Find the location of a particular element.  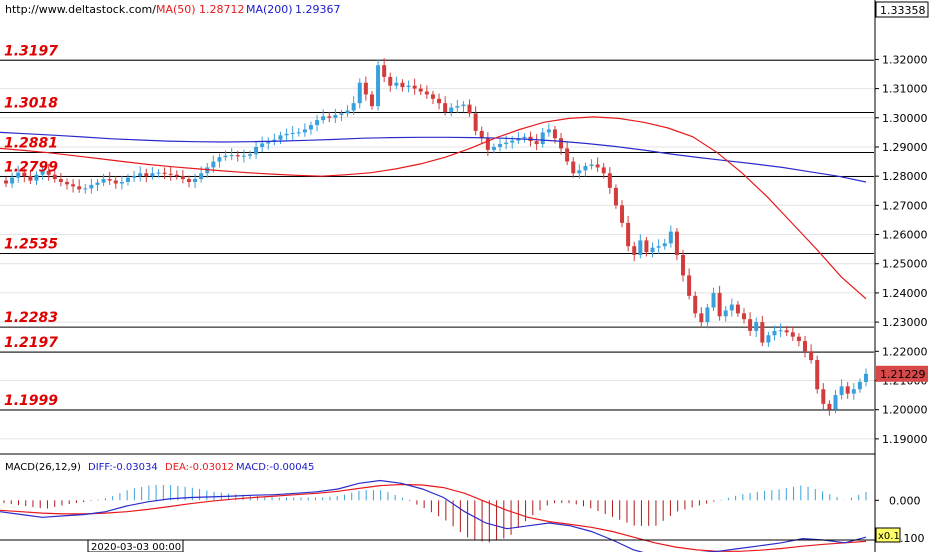

level-label: 1.1999 is located at coordinates (31, 401).